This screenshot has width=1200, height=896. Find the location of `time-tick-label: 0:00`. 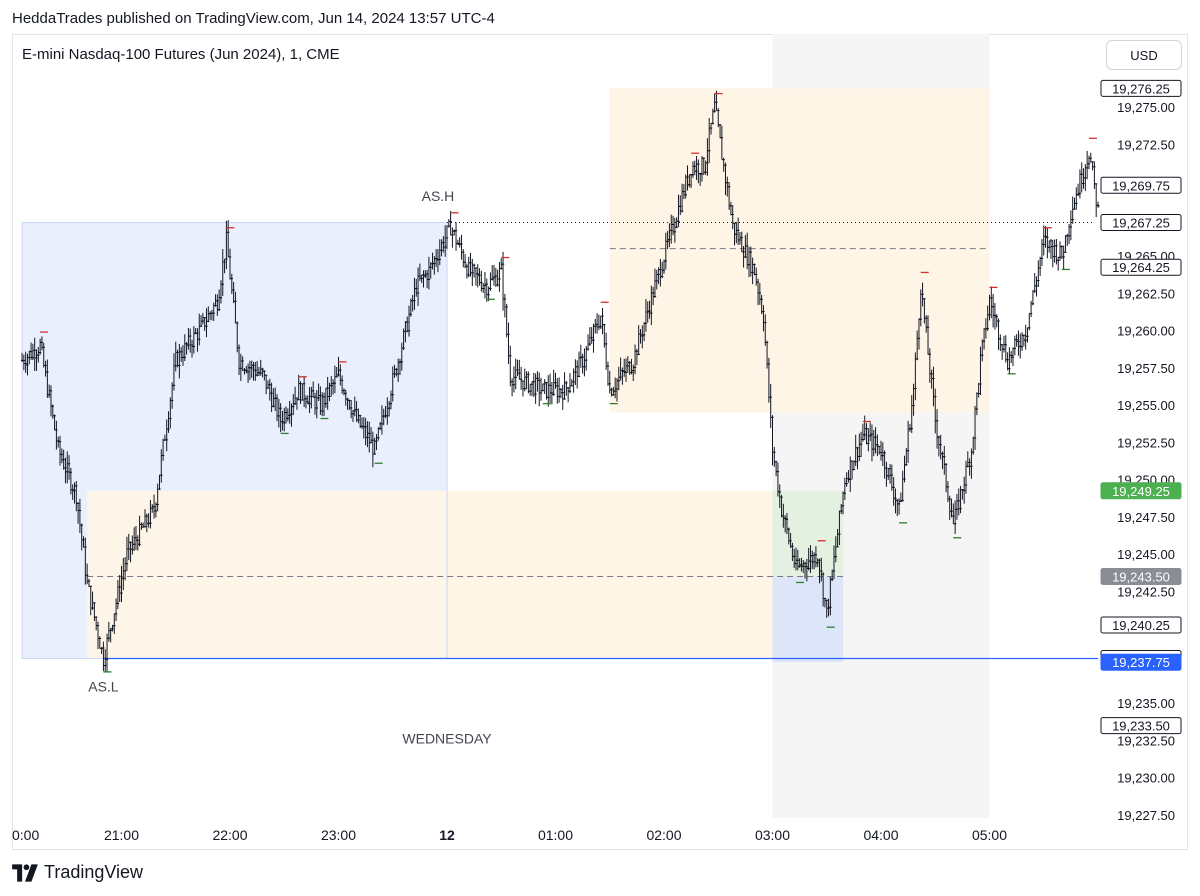

time-tick-label: 0:00 is located at coordinates (25, 835).